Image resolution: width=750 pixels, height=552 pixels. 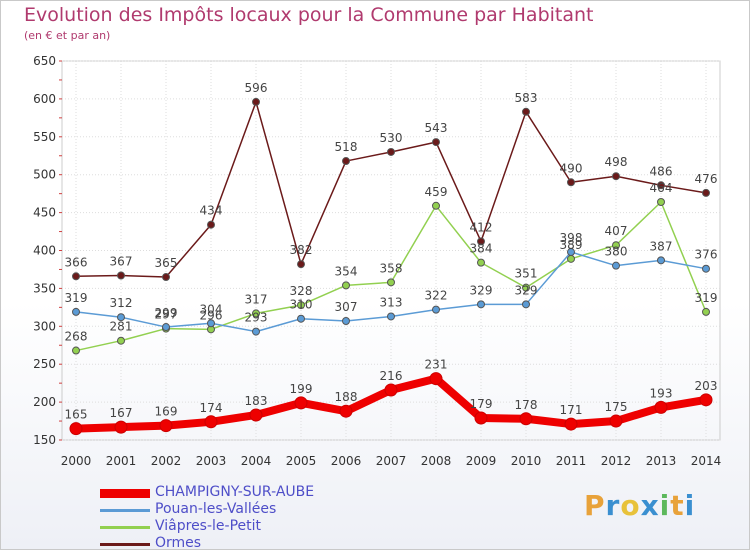 What do you see at coordinates (44, 175) in the screenshot?
I see `y-tick-label: 500` at bounding box center [44, 175].